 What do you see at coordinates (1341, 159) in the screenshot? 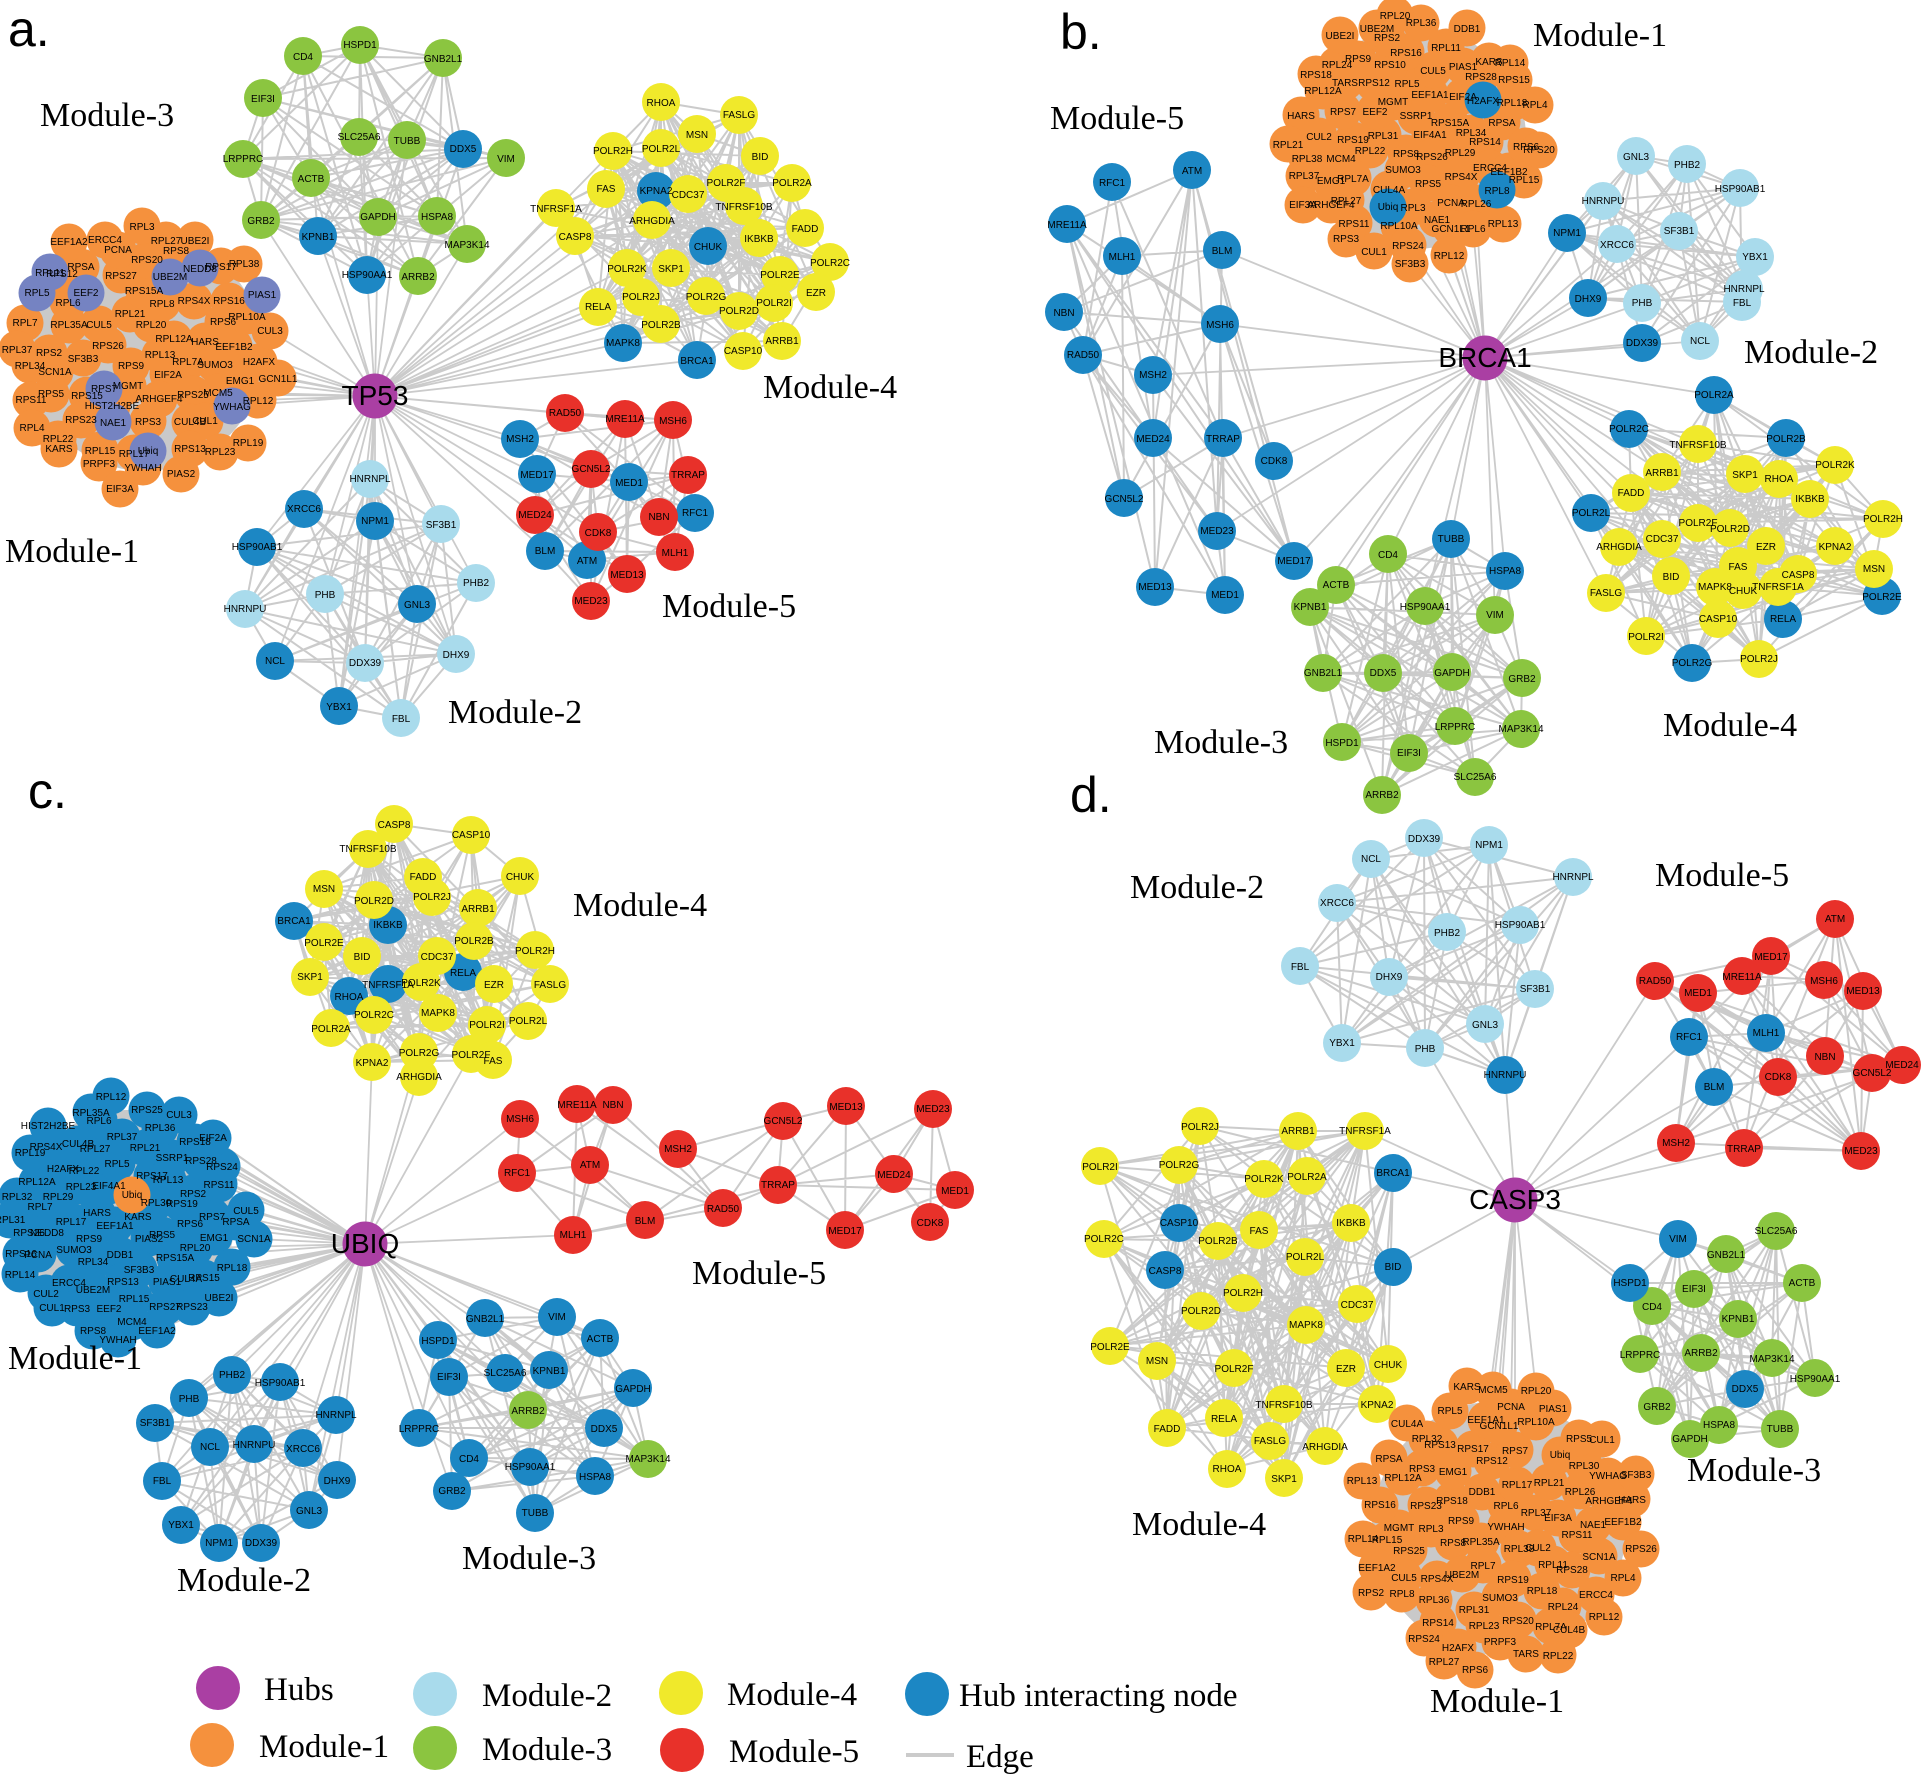
I see `svg-text: MCM4` at bounding box center [1341, 159].